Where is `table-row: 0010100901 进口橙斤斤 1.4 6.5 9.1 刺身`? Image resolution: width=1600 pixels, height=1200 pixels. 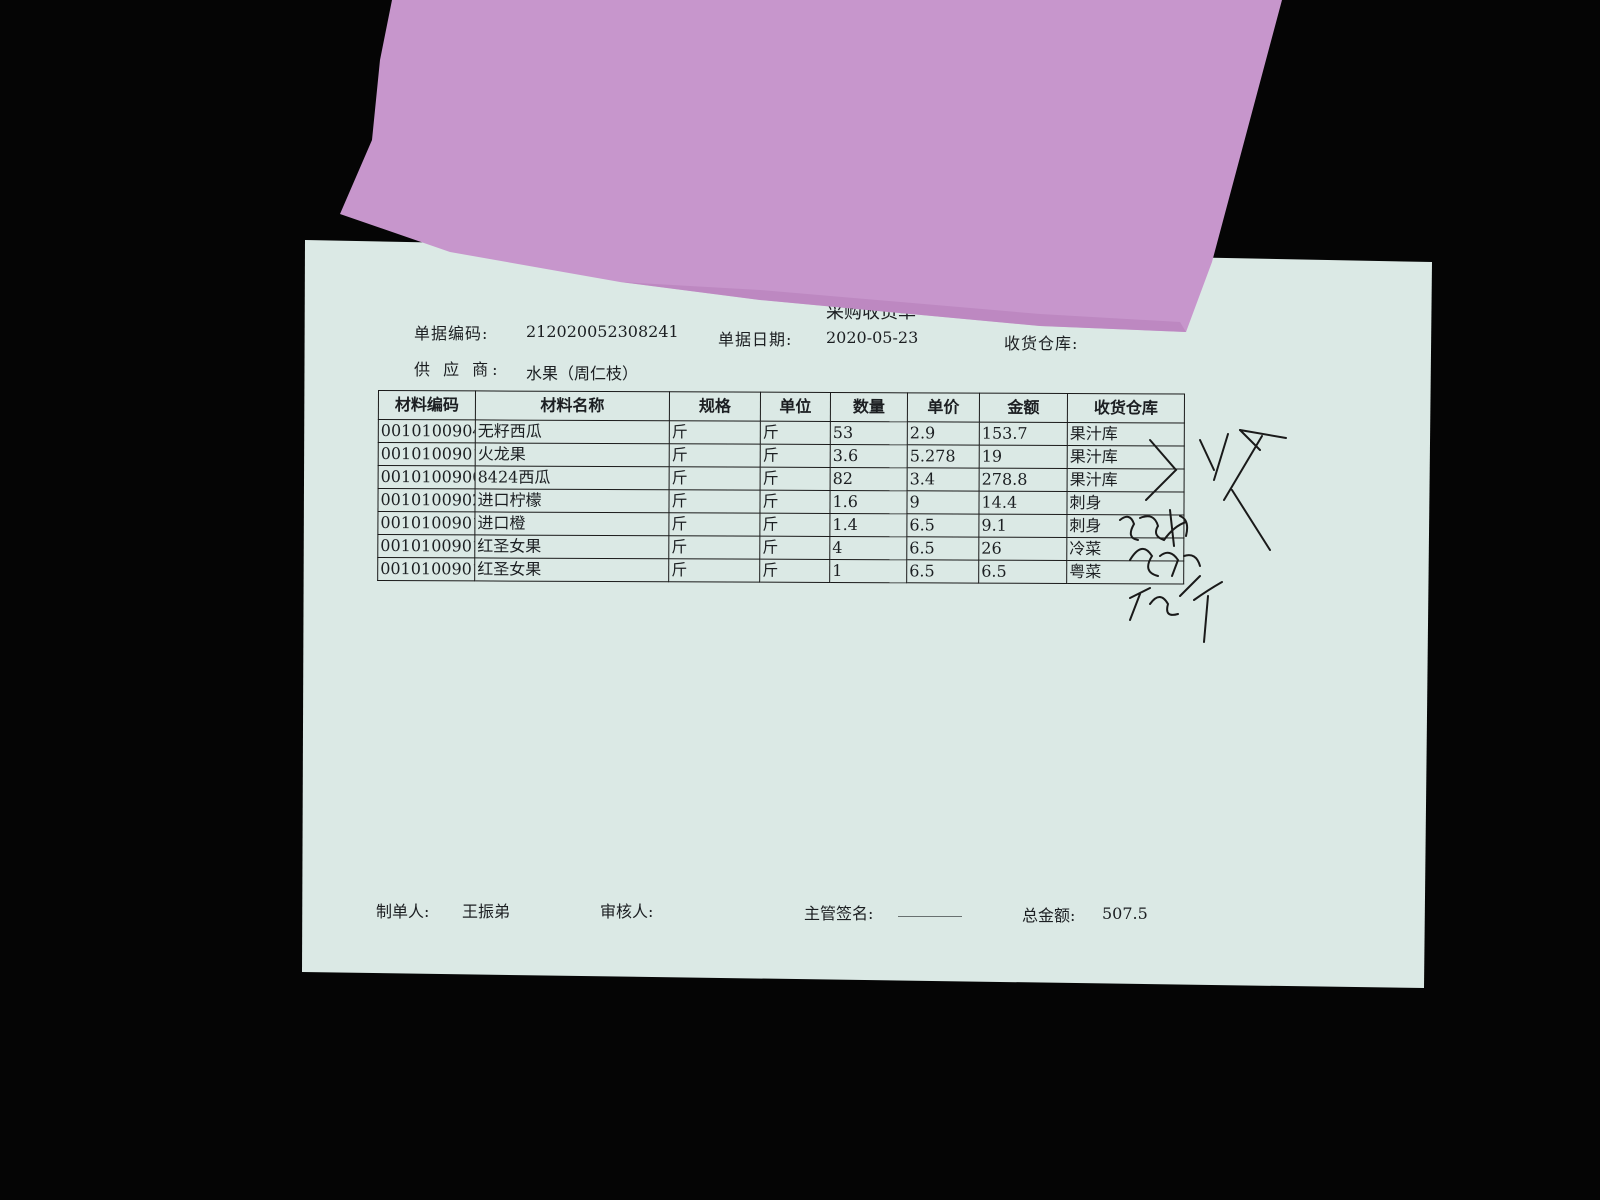
table-row: 0010100901 进口橙斤斤 1.4 6.5 9.1 刺身 is located at coordinates (780, 525).